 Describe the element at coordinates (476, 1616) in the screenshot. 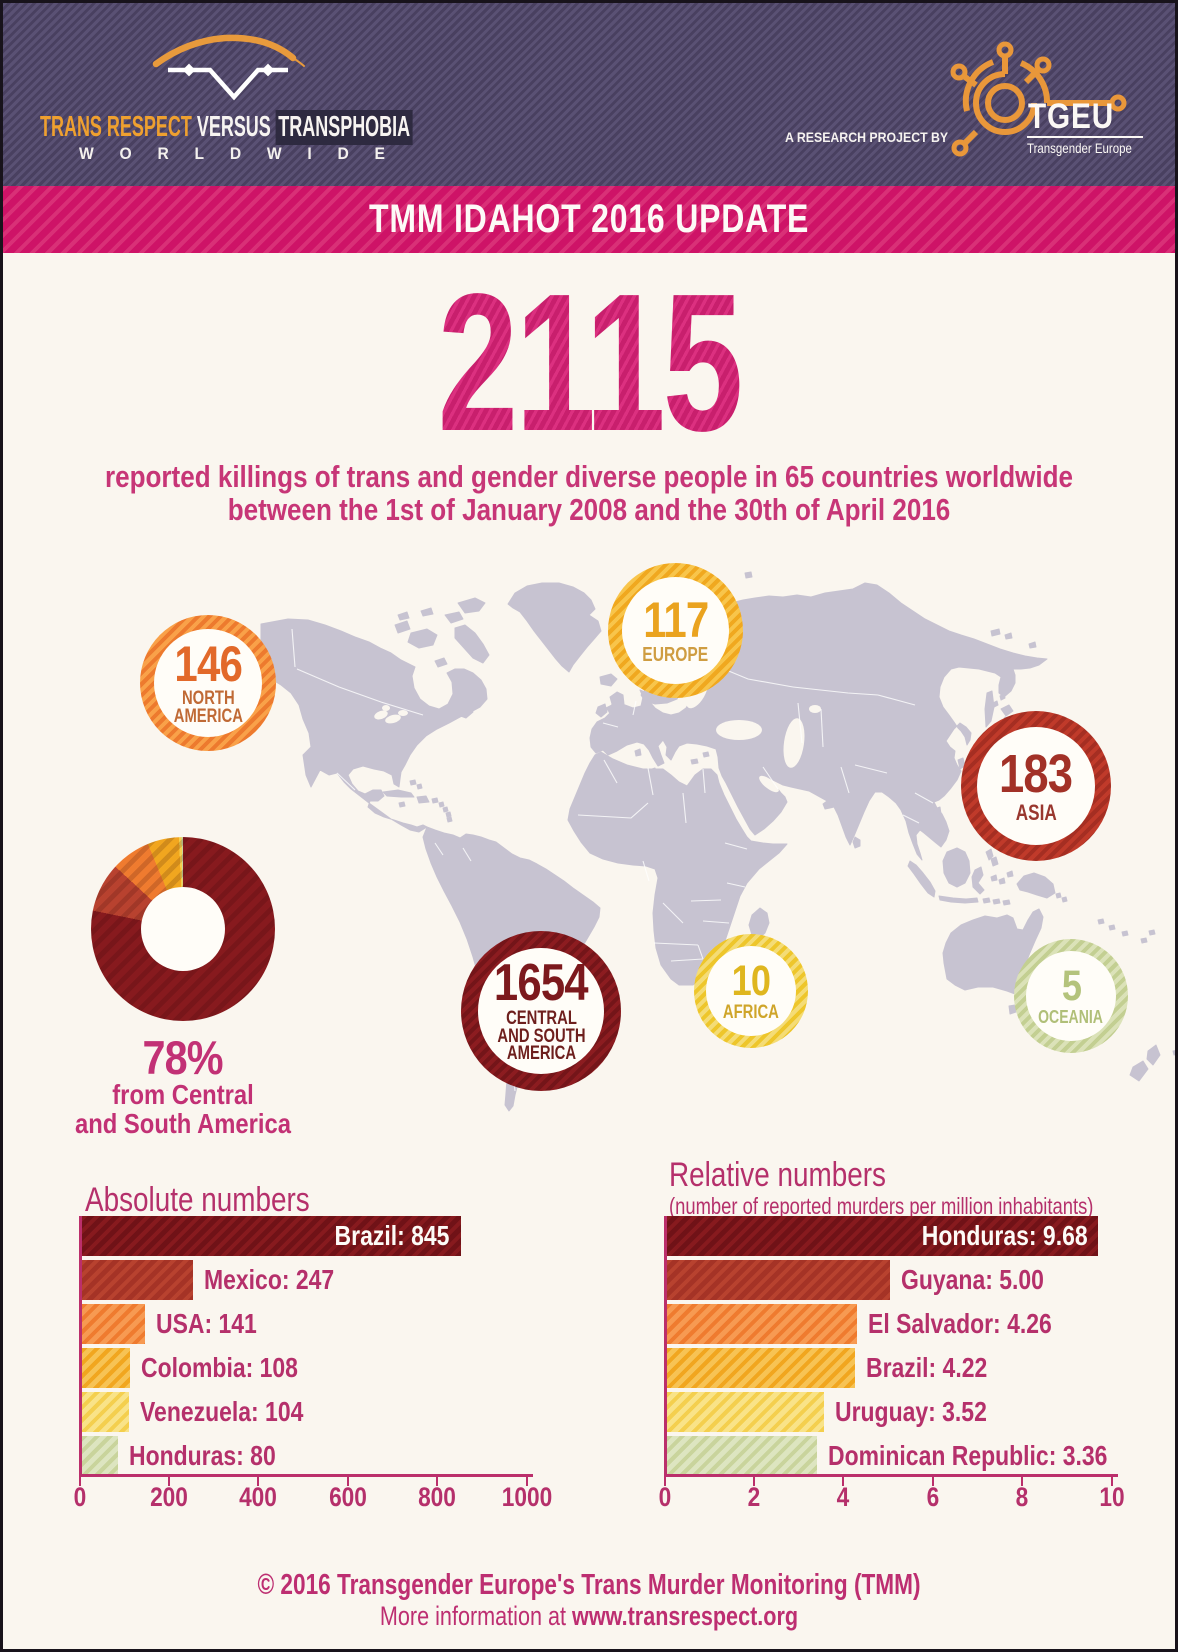

I see `footer-info-prefix: More information at` at that location.